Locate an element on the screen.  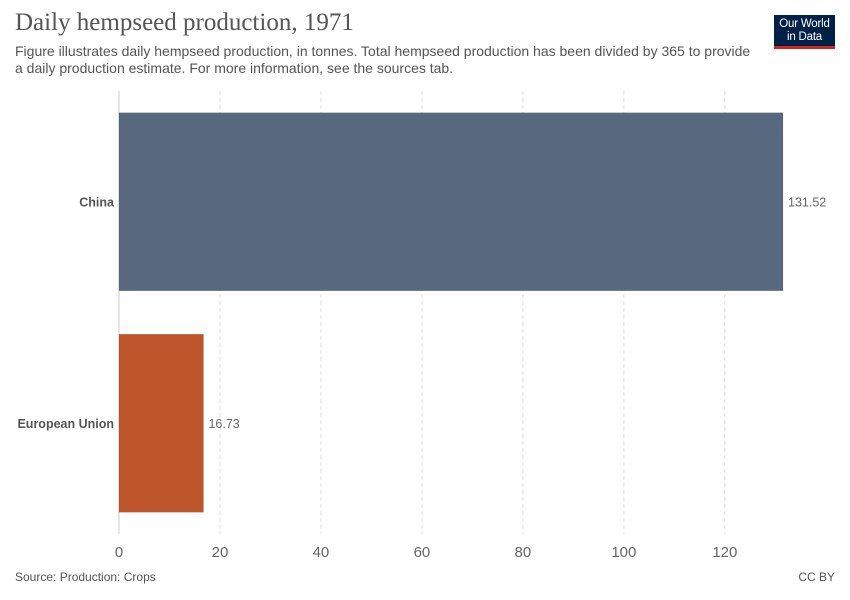
value-label: 16.73 is located at coordinates (223, 424).